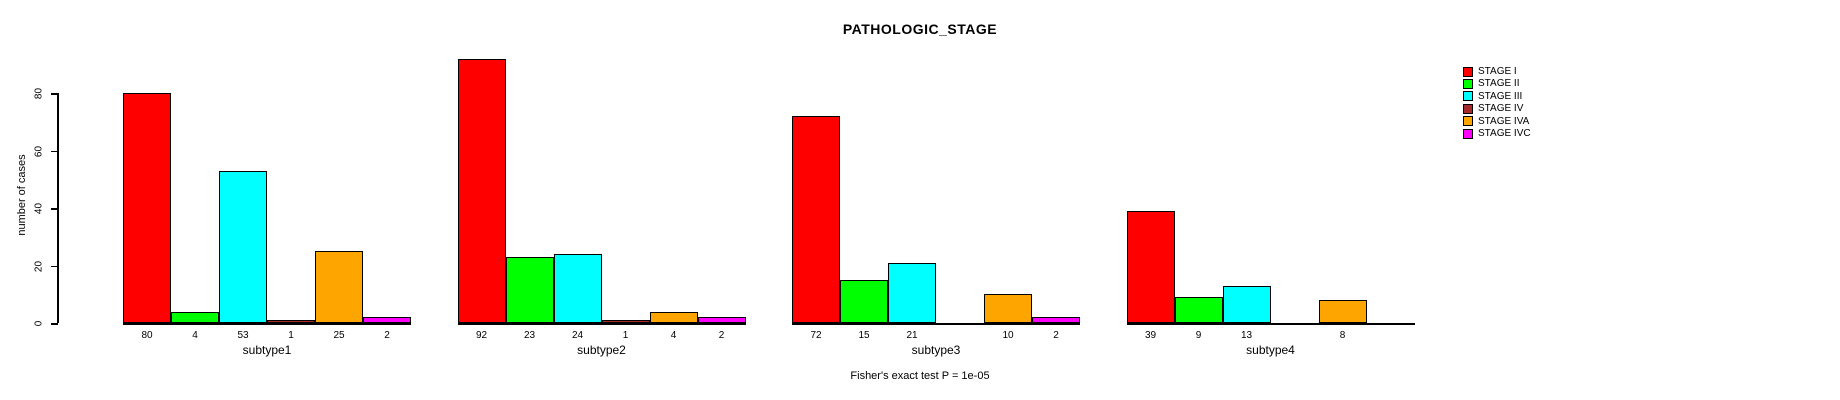  Describe the element at coordinates (267, 350) in the screenshot. I see `x-axis-group-label-subtype1: subtype1` at that location.